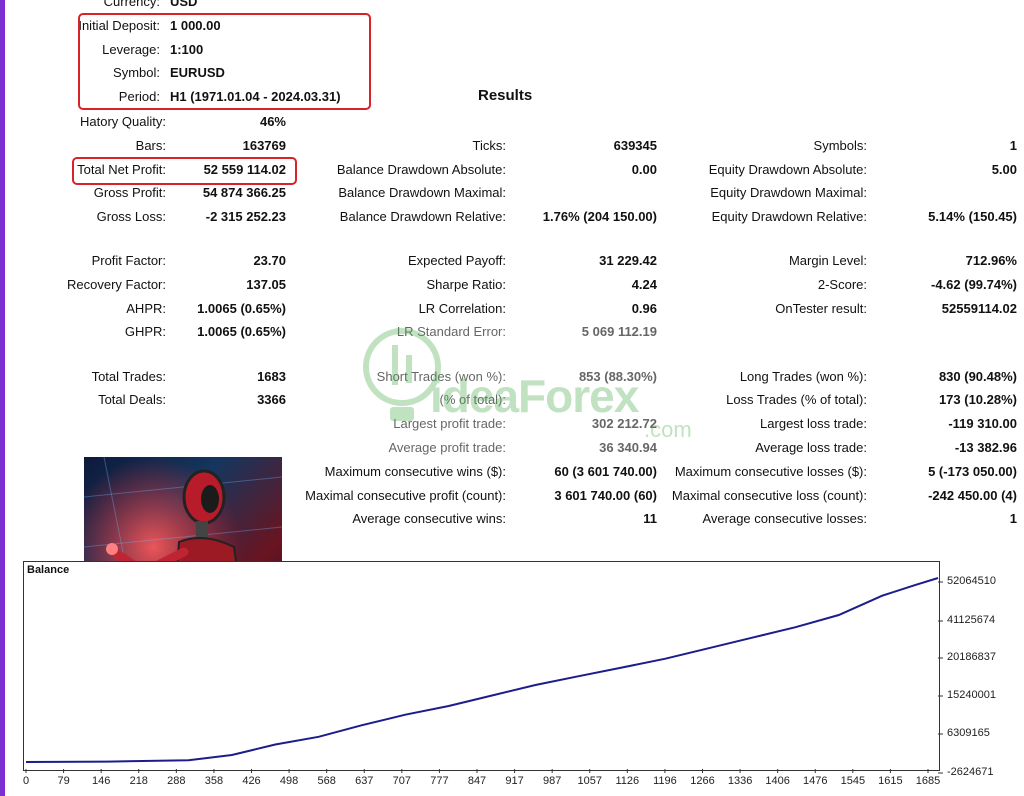 This screenshot has width=1024, height=796. I want to click on x-tick-label: 1057, so click(589, 781).